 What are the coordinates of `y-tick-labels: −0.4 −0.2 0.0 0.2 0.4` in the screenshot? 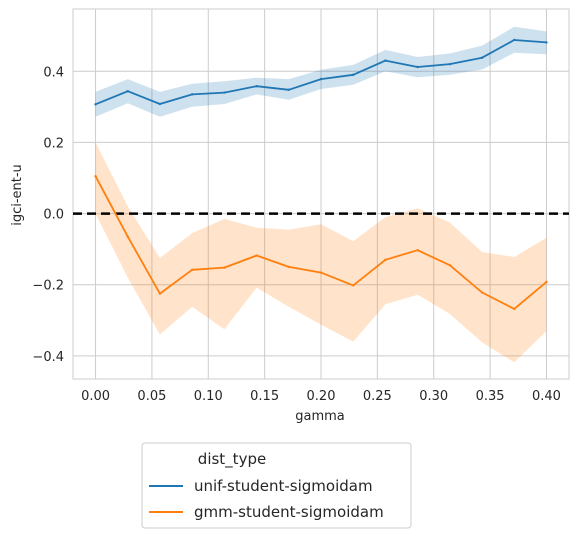 It's located at (48, 215).